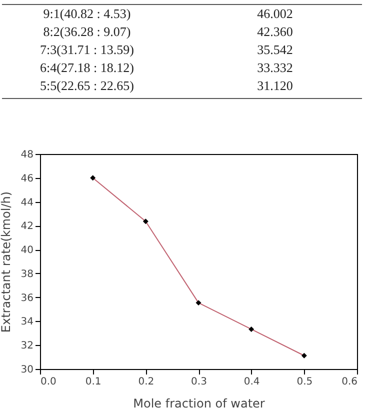 Image resolution: width=366 pixels, height=418 pixels. Describe the element at coordinates (27, 346) in the screenshot. I see `y-tick-label: 32` at that location.